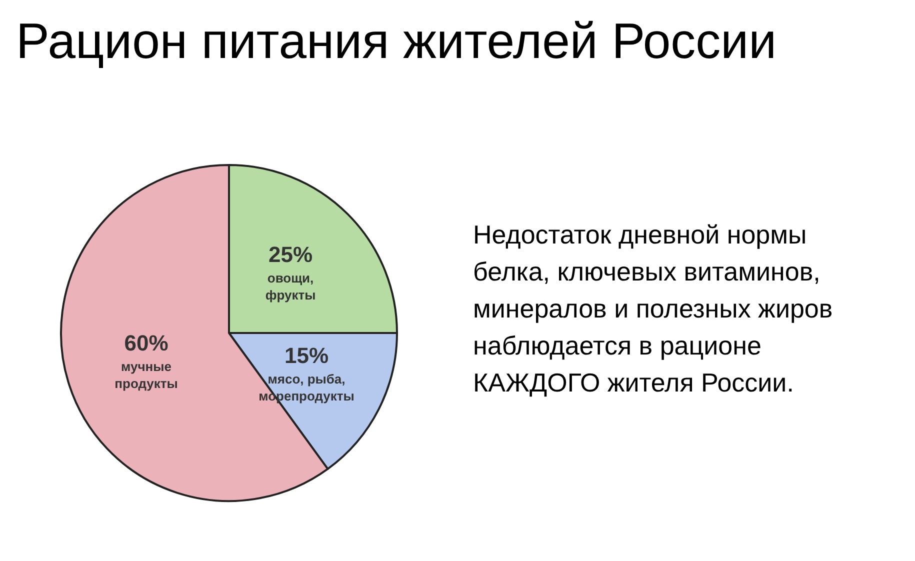 The height and width of the screenshot is (561, 915). Describe the element at coordinates (653, 309) in the screenshot. I see `text: Недостаток дневной нормы белка, ключевых витаминов, минералов и полезных жиров наблюдается в рационе КАЖДОГО жителя России.` at that location.